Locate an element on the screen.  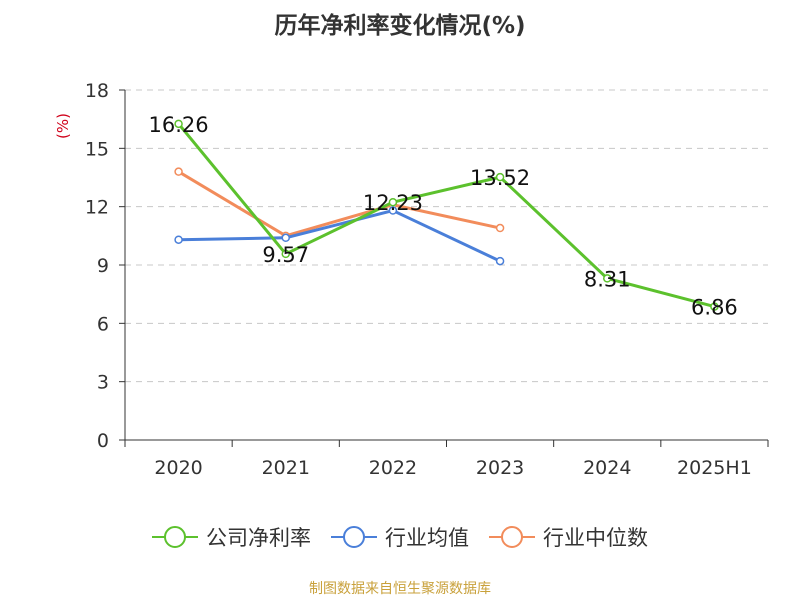
x-tick-label: 2023 is located at coordinates (500, 468).